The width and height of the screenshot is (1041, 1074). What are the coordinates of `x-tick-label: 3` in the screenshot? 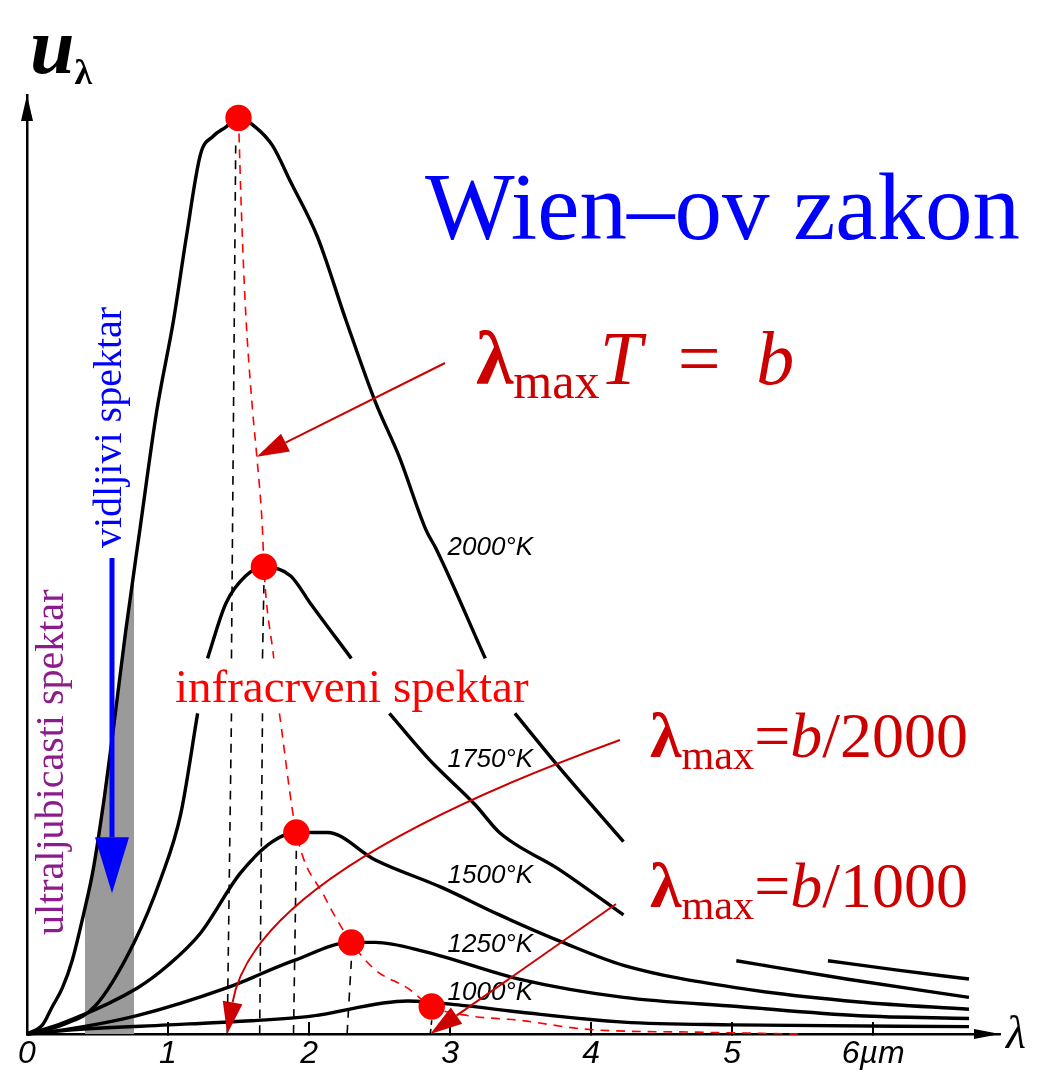 It's located at (450, 1051).